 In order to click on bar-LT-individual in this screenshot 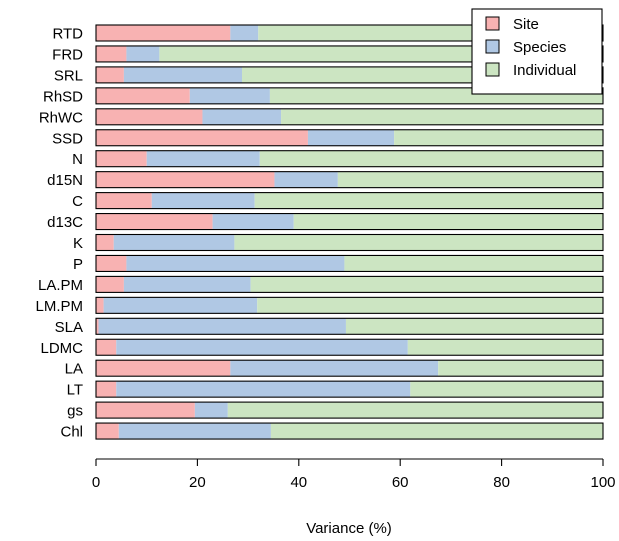, I will do `click(506, 389)`.